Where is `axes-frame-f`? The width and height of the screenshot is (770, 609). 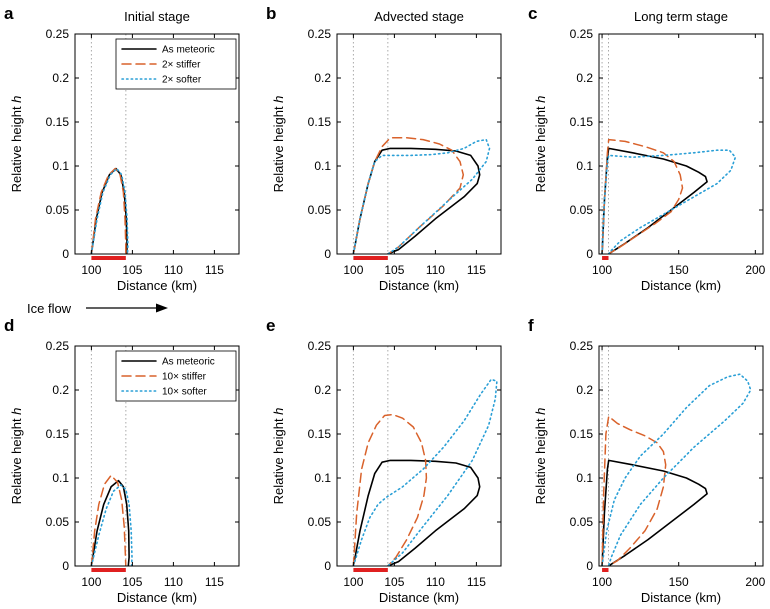
axes-frame-f is located at coordinates (681, 456).